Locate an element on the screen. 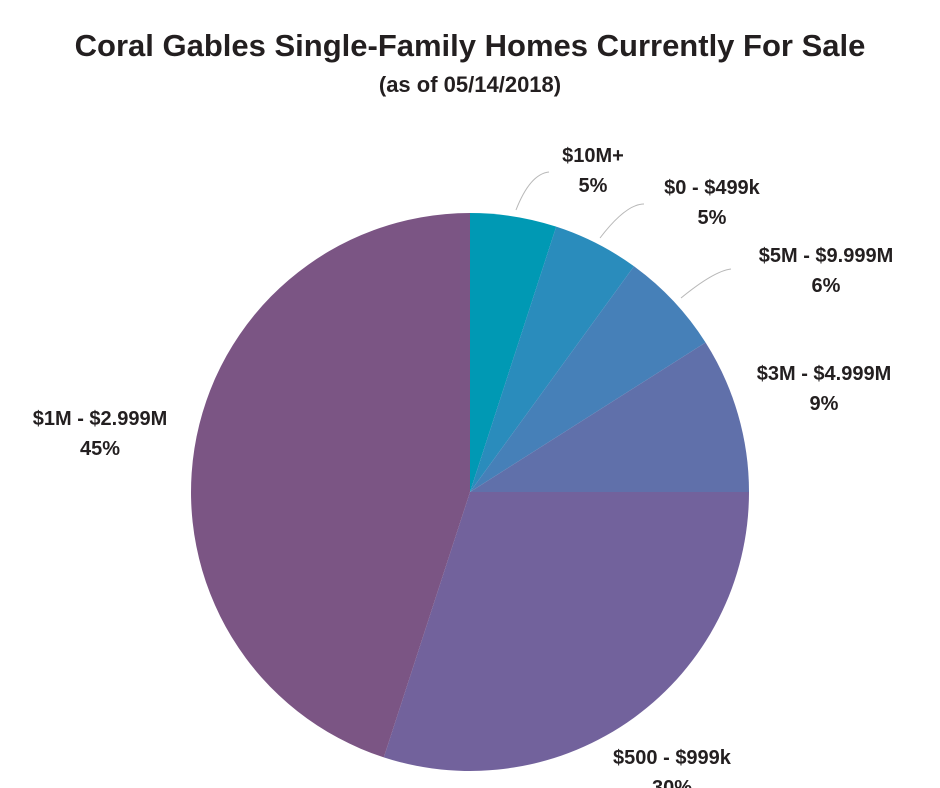 The image size is (940, 788). slice-label-10m: $10M+ is located at coordinates (593, 156).